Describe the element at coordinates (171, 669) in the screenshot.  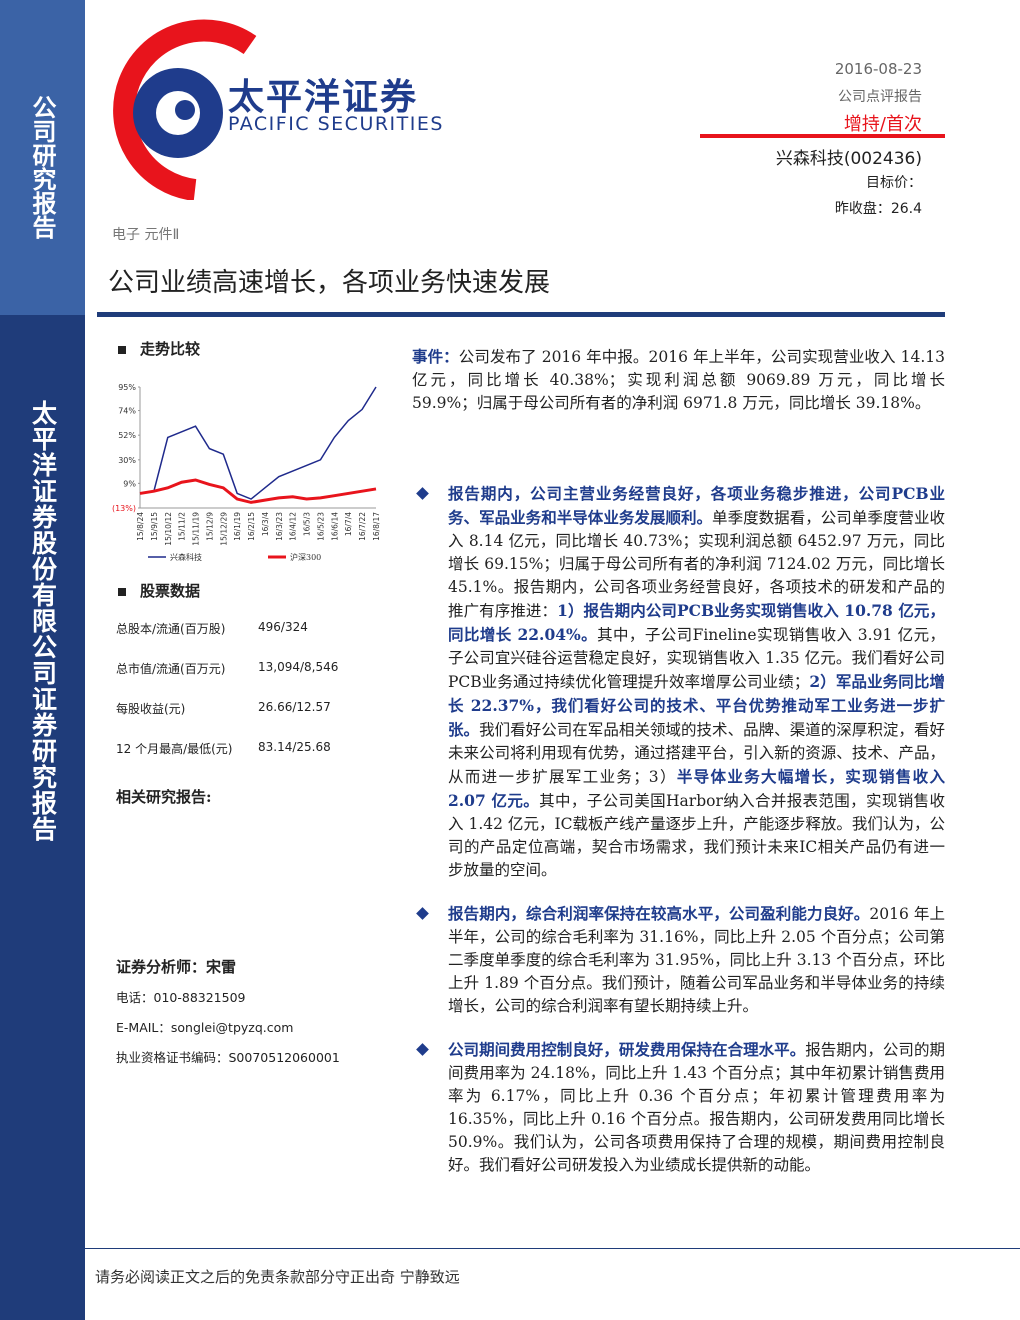
I see `table-label: 总市值/流通(百万元)` at that location.